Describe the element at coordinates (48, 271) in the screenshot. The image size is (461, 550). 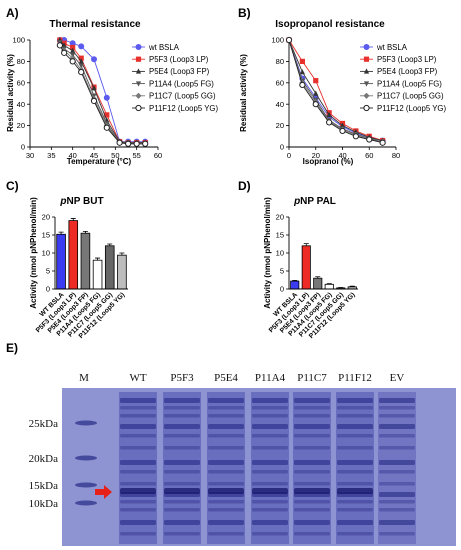
I see `y-tick-label: 5` at that location.